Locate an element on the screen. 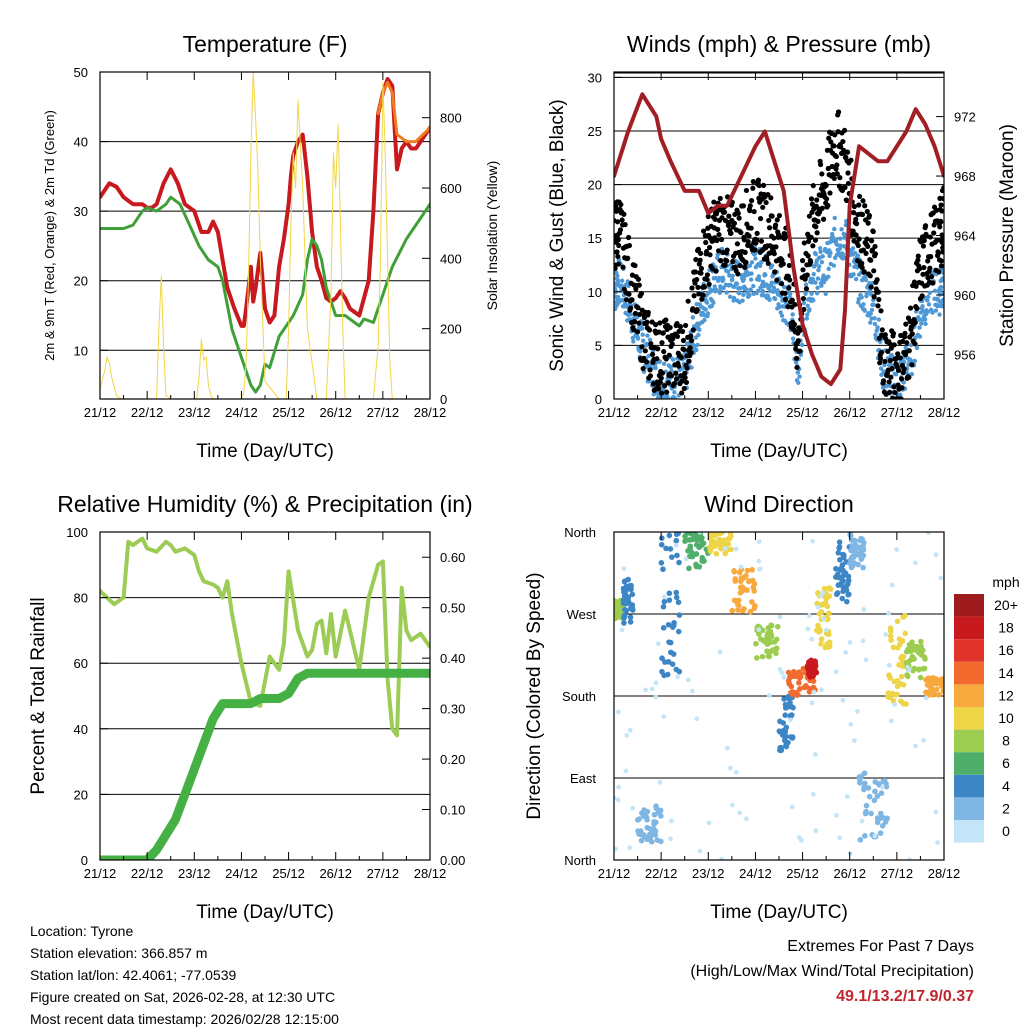  colorbar-label: 18 is located at coordinates (1006, 628).